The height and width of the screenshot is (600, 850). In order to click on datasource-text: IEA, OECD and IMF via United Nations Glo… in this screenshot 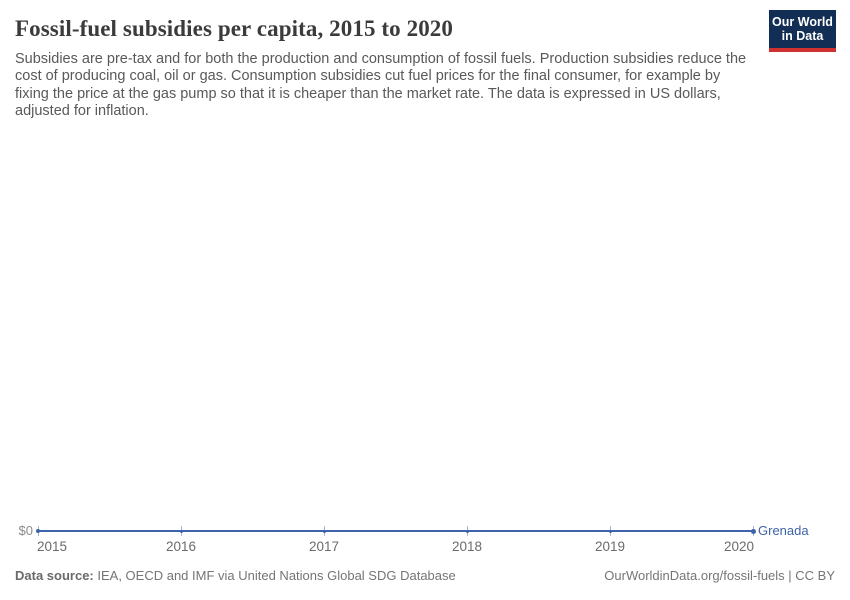, I will do `click(274, 575)`.